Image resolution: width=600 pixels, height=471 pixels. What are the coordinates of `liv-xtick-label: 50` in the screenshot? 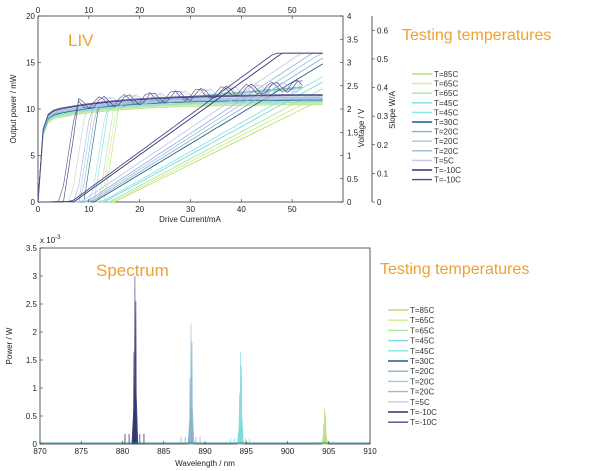 It's located at (292, 209).